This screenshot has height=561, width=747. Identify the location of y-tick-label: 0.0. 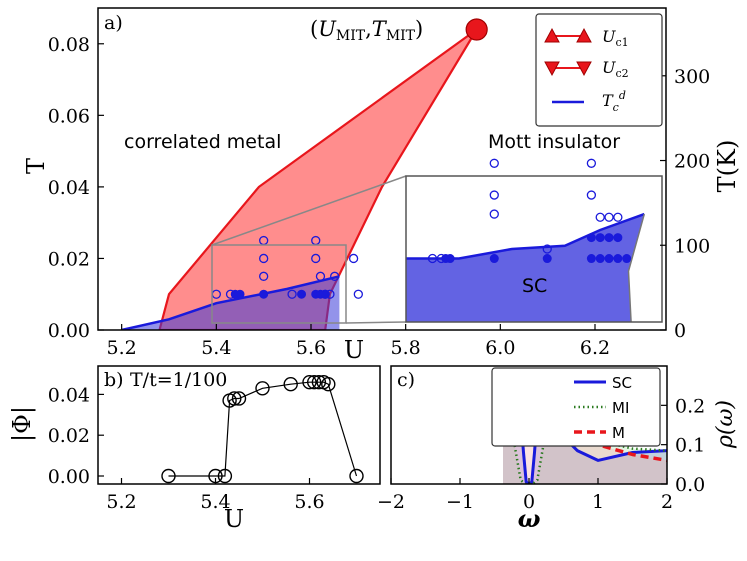
(690, 485).